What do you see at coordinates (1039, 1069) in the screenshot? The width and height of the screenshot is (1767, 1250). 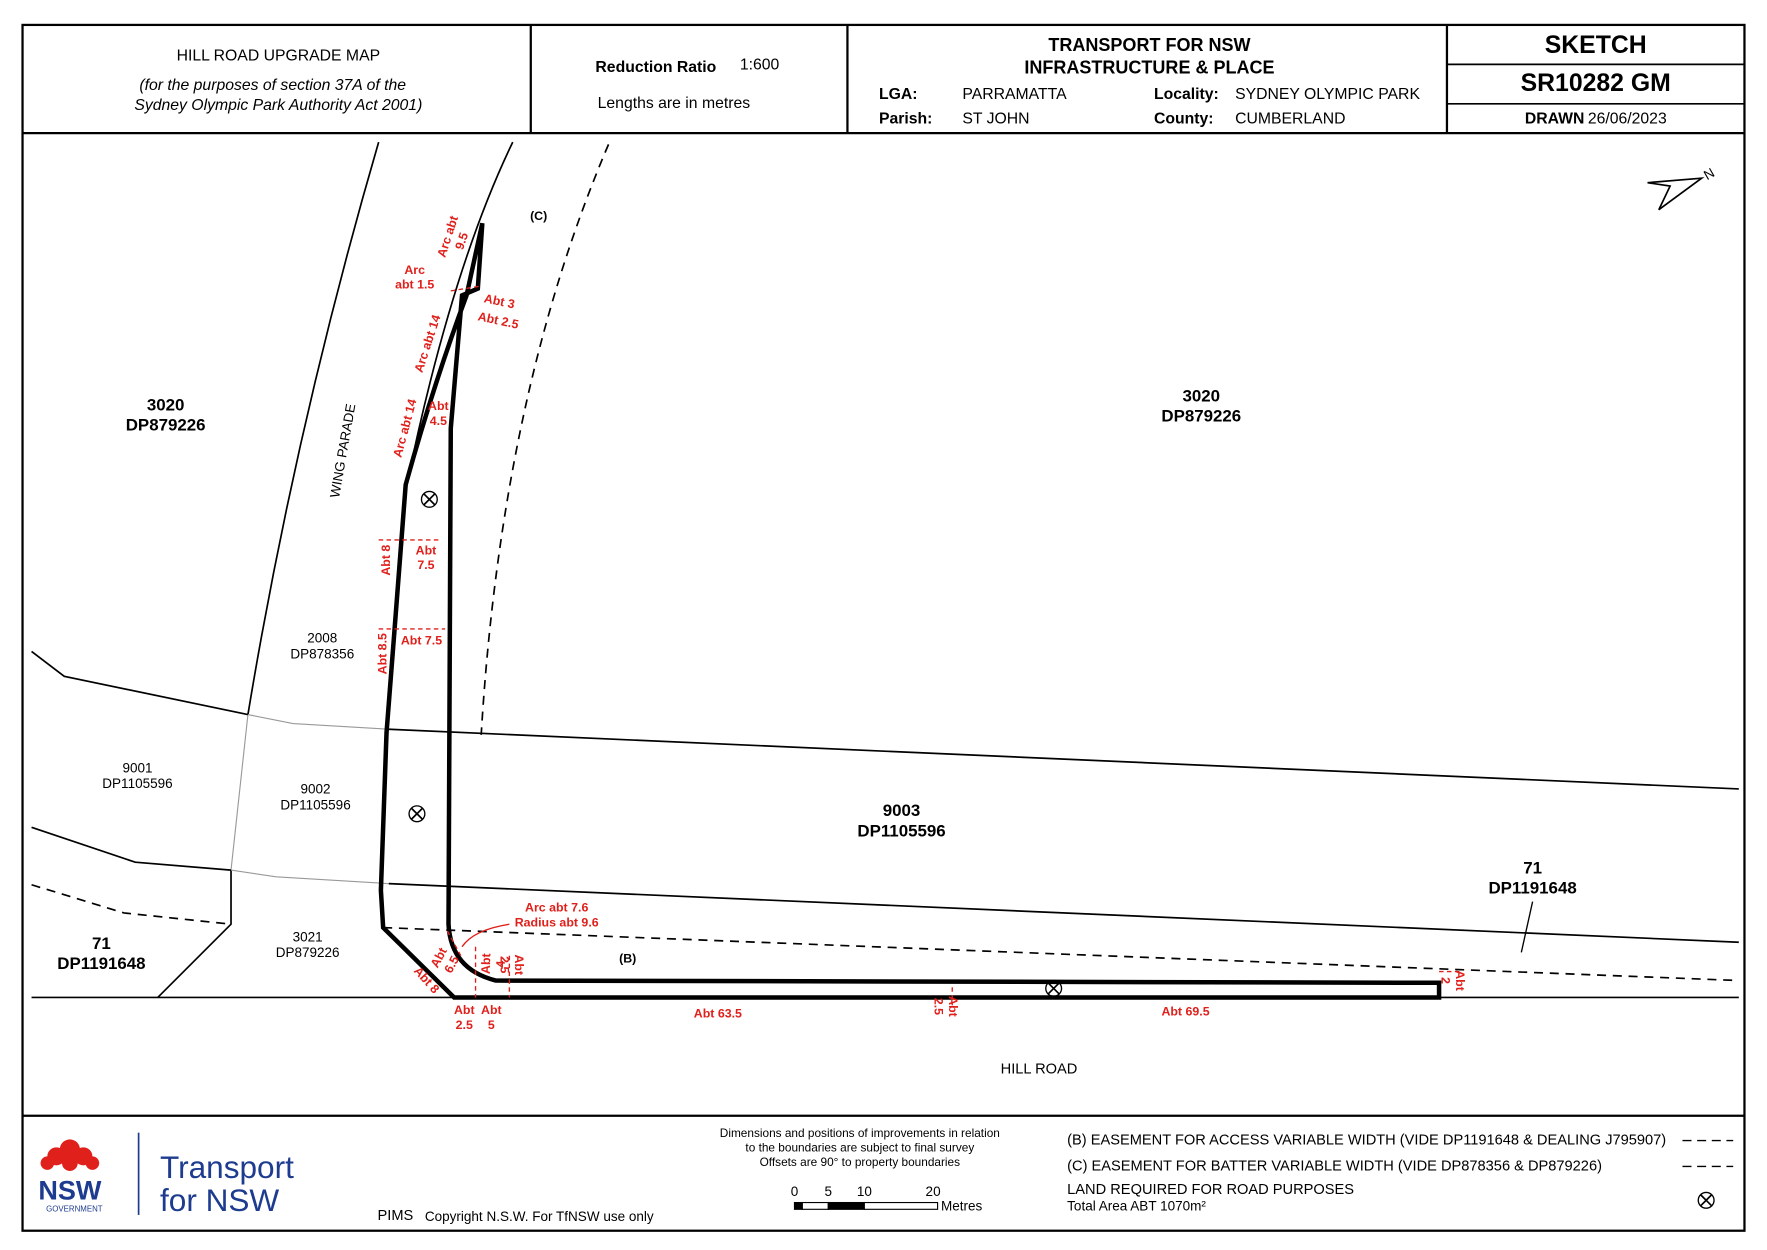 I see `road-name: HILL ROAD` at bounding box center [1039, 1069].